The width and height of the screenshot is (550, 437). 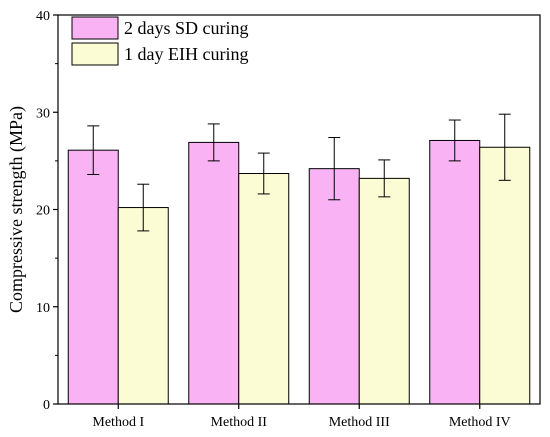 What do you see at coordinates (160, 41) in the screenshot?
I see `legend: 2 days SD curing 1 day EIH curing` at bounding box center [160, 41].